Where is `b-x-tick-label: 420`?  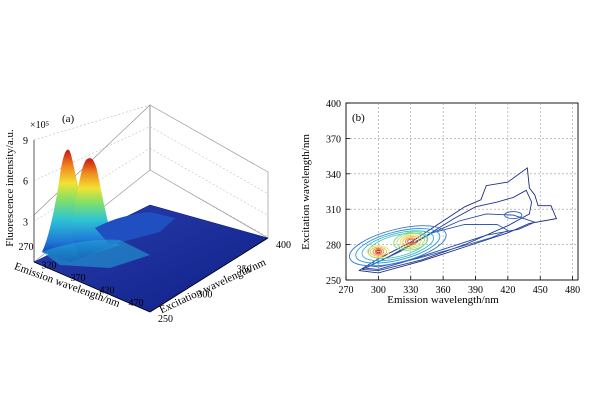
b-x-tick-label: 420 is located at coordinates (507, 290).